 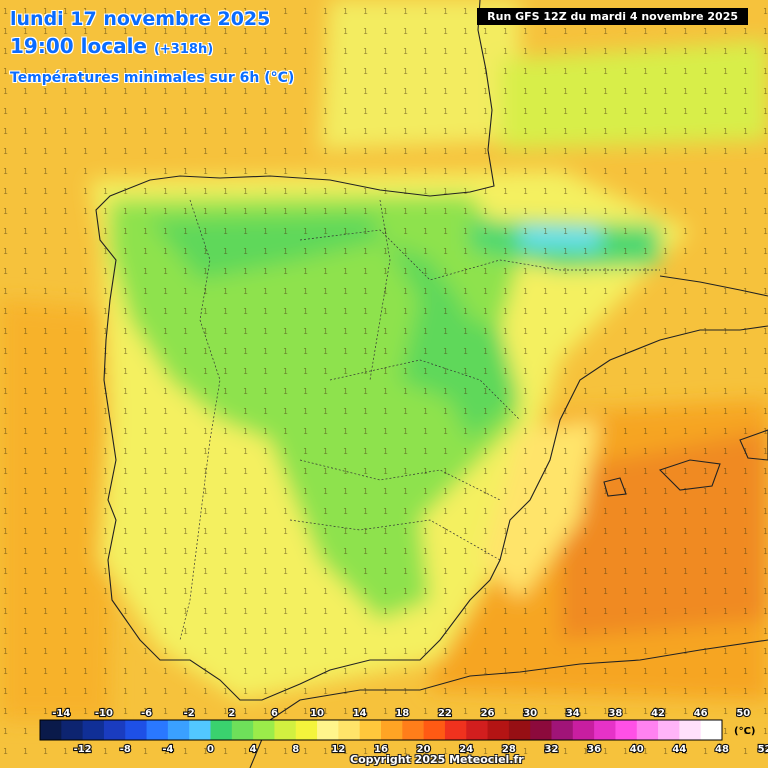 I want to click on legend-tick-label: 30, so click(x=530, y=713).